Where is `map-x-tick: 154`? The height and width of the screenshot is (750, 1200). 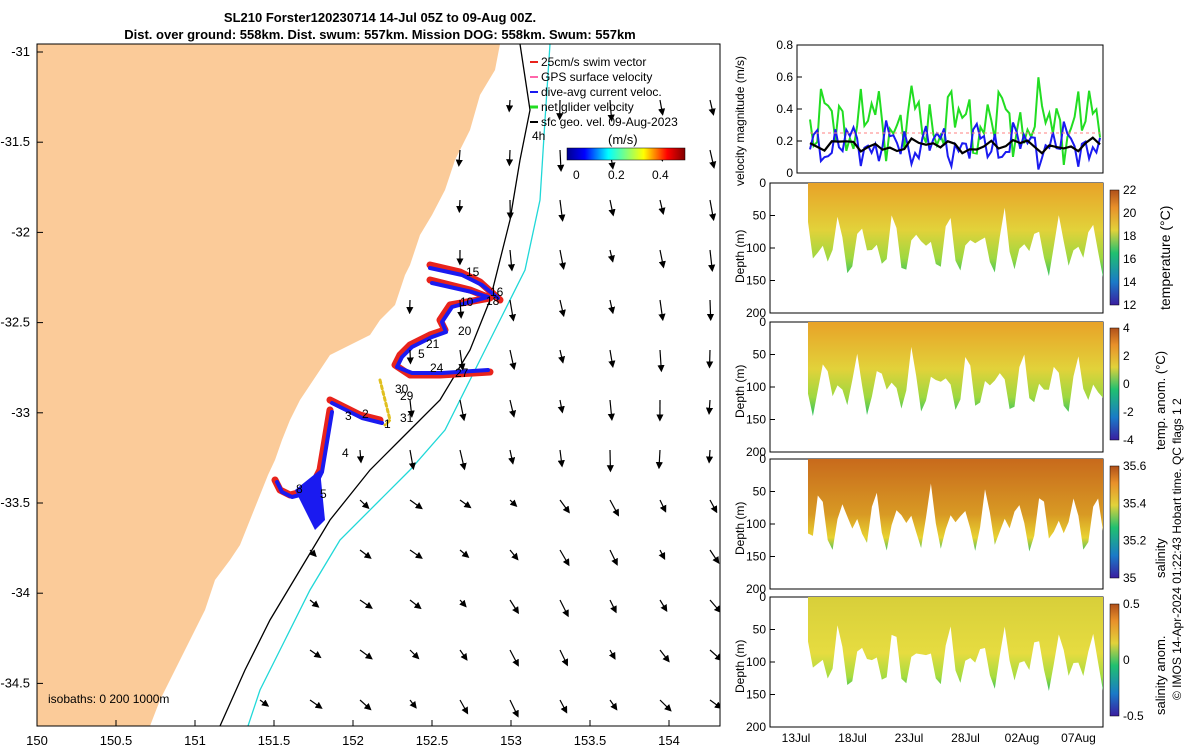 map-x-tick: 154 is located at coordinates (669, 740).